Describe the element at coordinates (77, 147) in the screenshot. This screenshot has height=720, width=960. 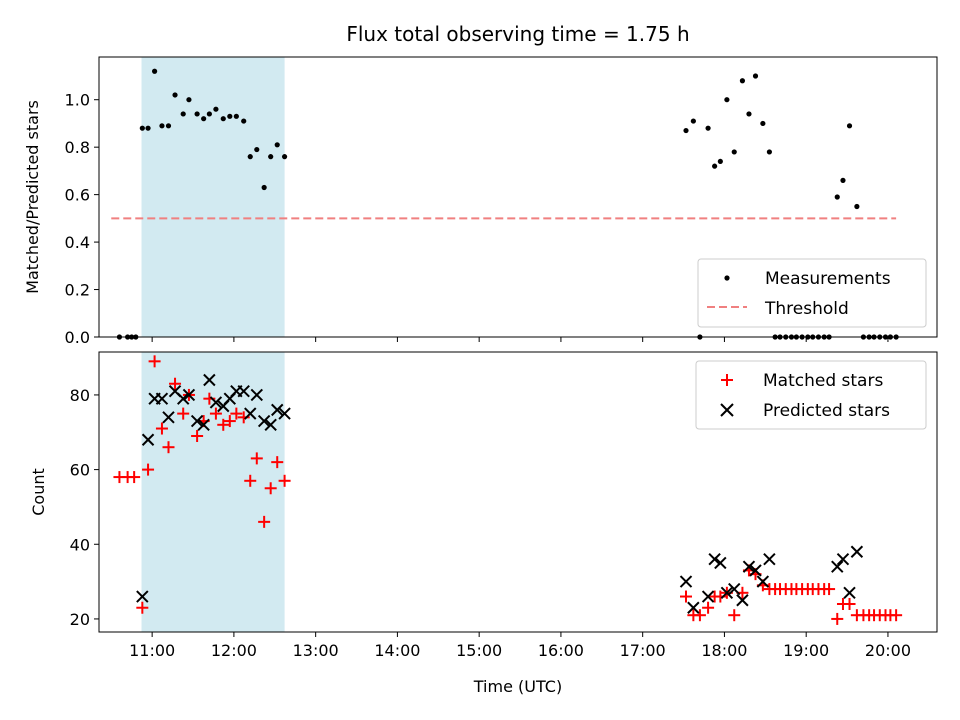
I see `top-y-tick-label: 0.8` at that location.